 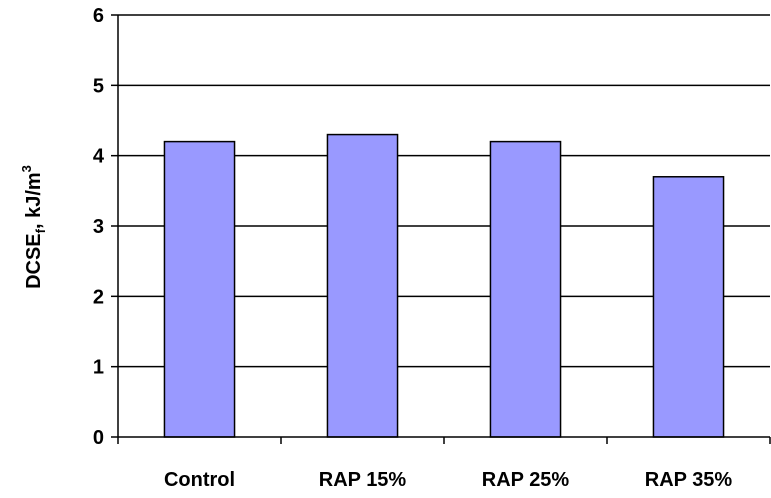 I want to click on x-tick-labels: Control RAP 15% RAP 25% RAP 35%, so click(x=448, y=480).